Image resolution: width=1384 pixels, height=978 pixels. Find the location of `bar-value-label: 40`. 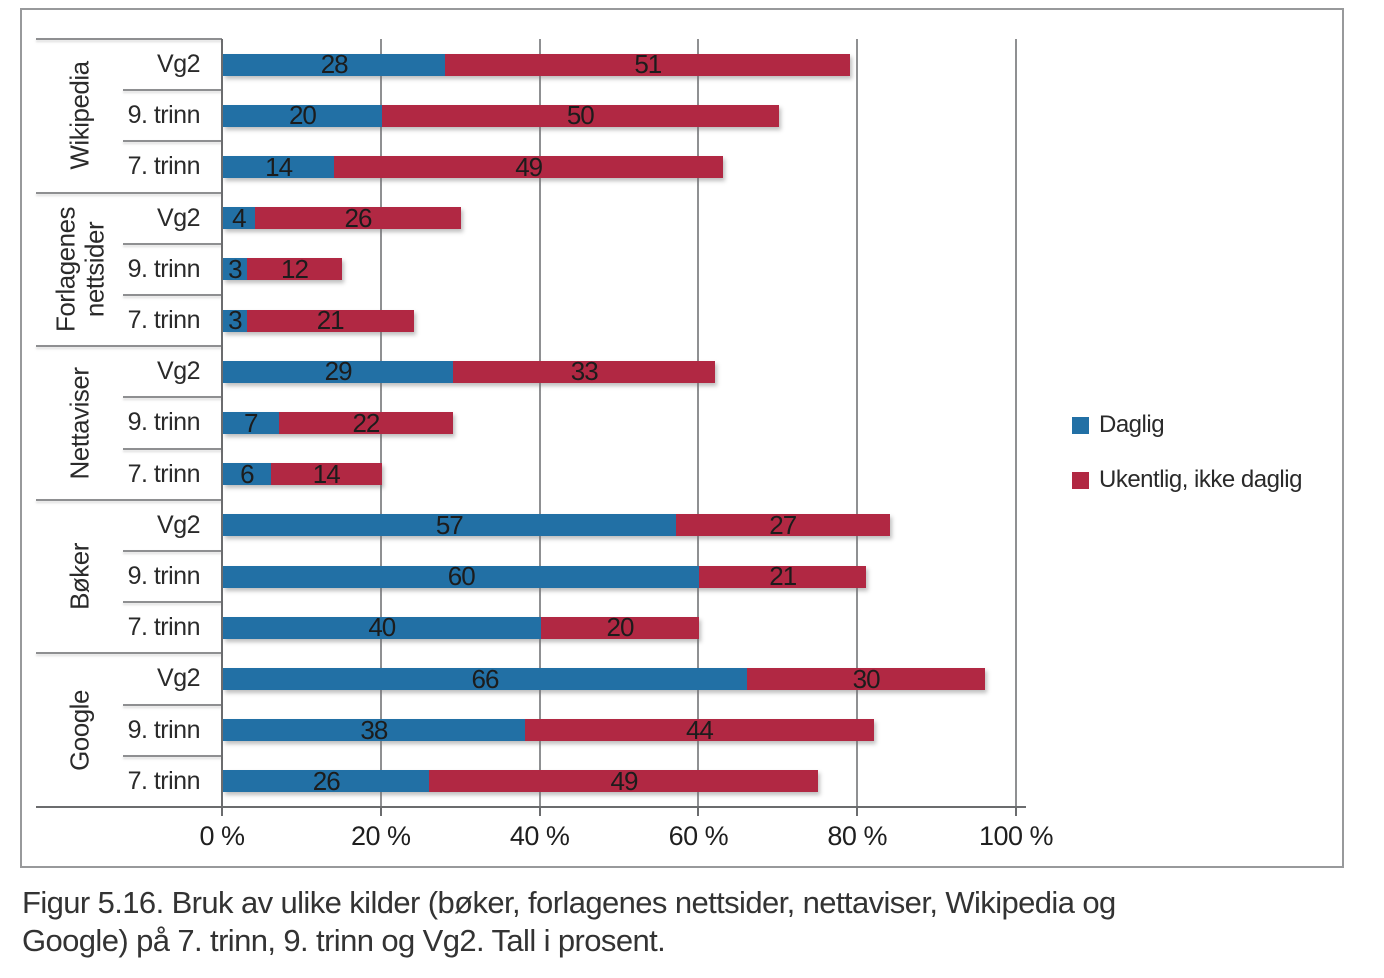

bar-value-label: 40 is located at coordinates (382, 627).